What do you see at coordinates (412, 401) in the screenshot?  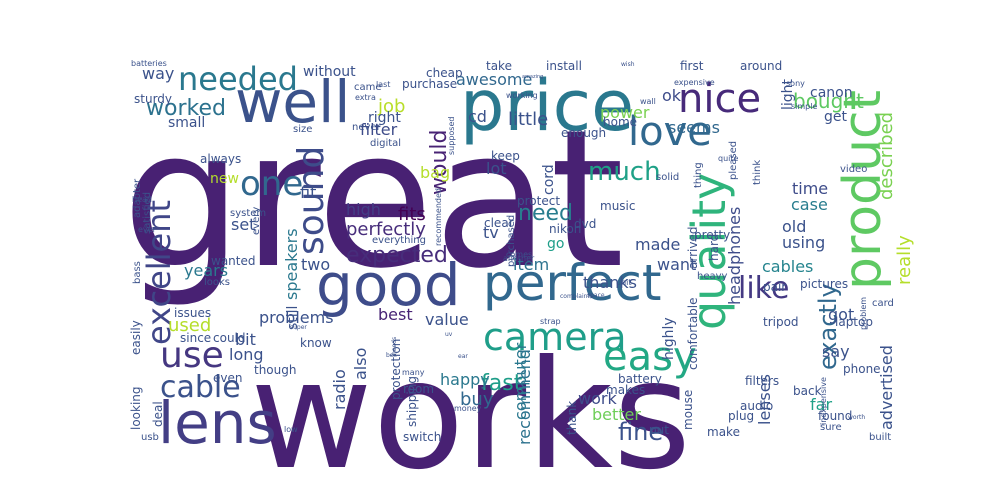 I see `word-shipping: shipping` at bounding box center [412, 401].